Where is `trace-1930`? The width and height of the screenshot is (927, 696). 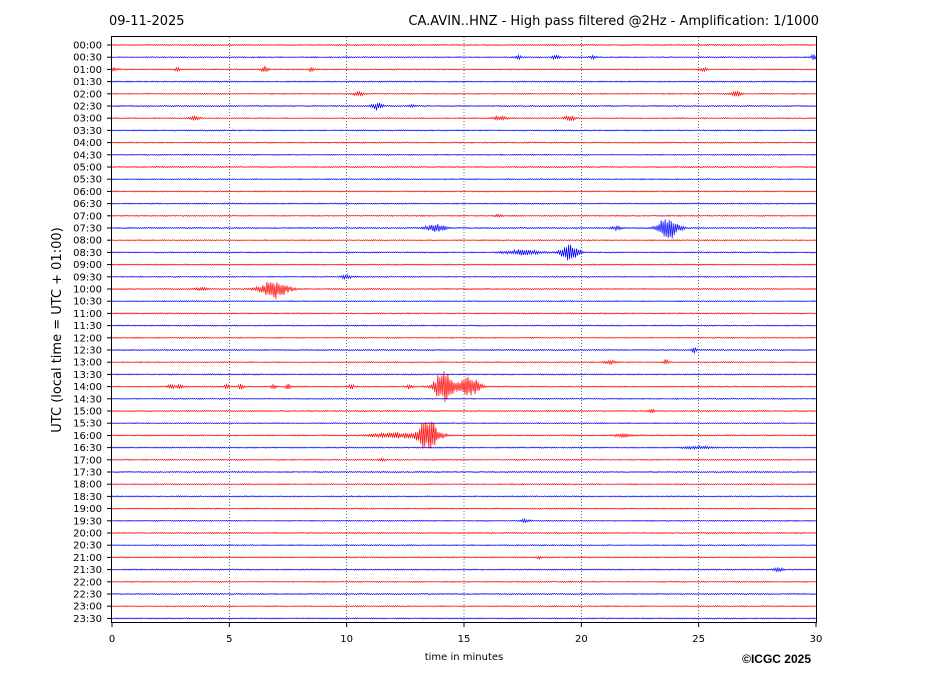 trace-1930 is located at coordinates (464, 520).